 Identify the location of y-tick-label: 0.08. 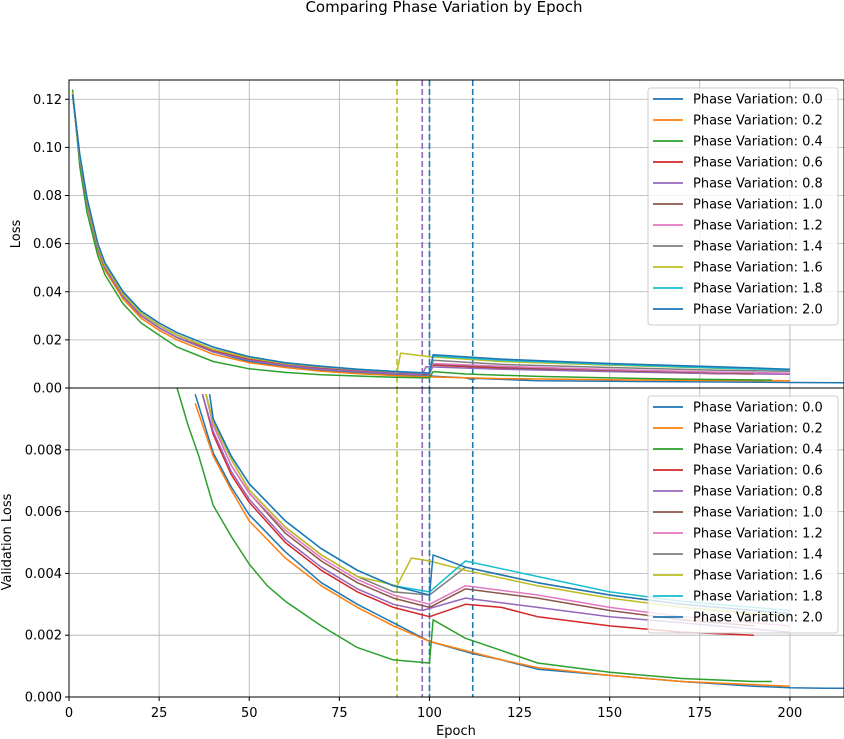
(47, 196).